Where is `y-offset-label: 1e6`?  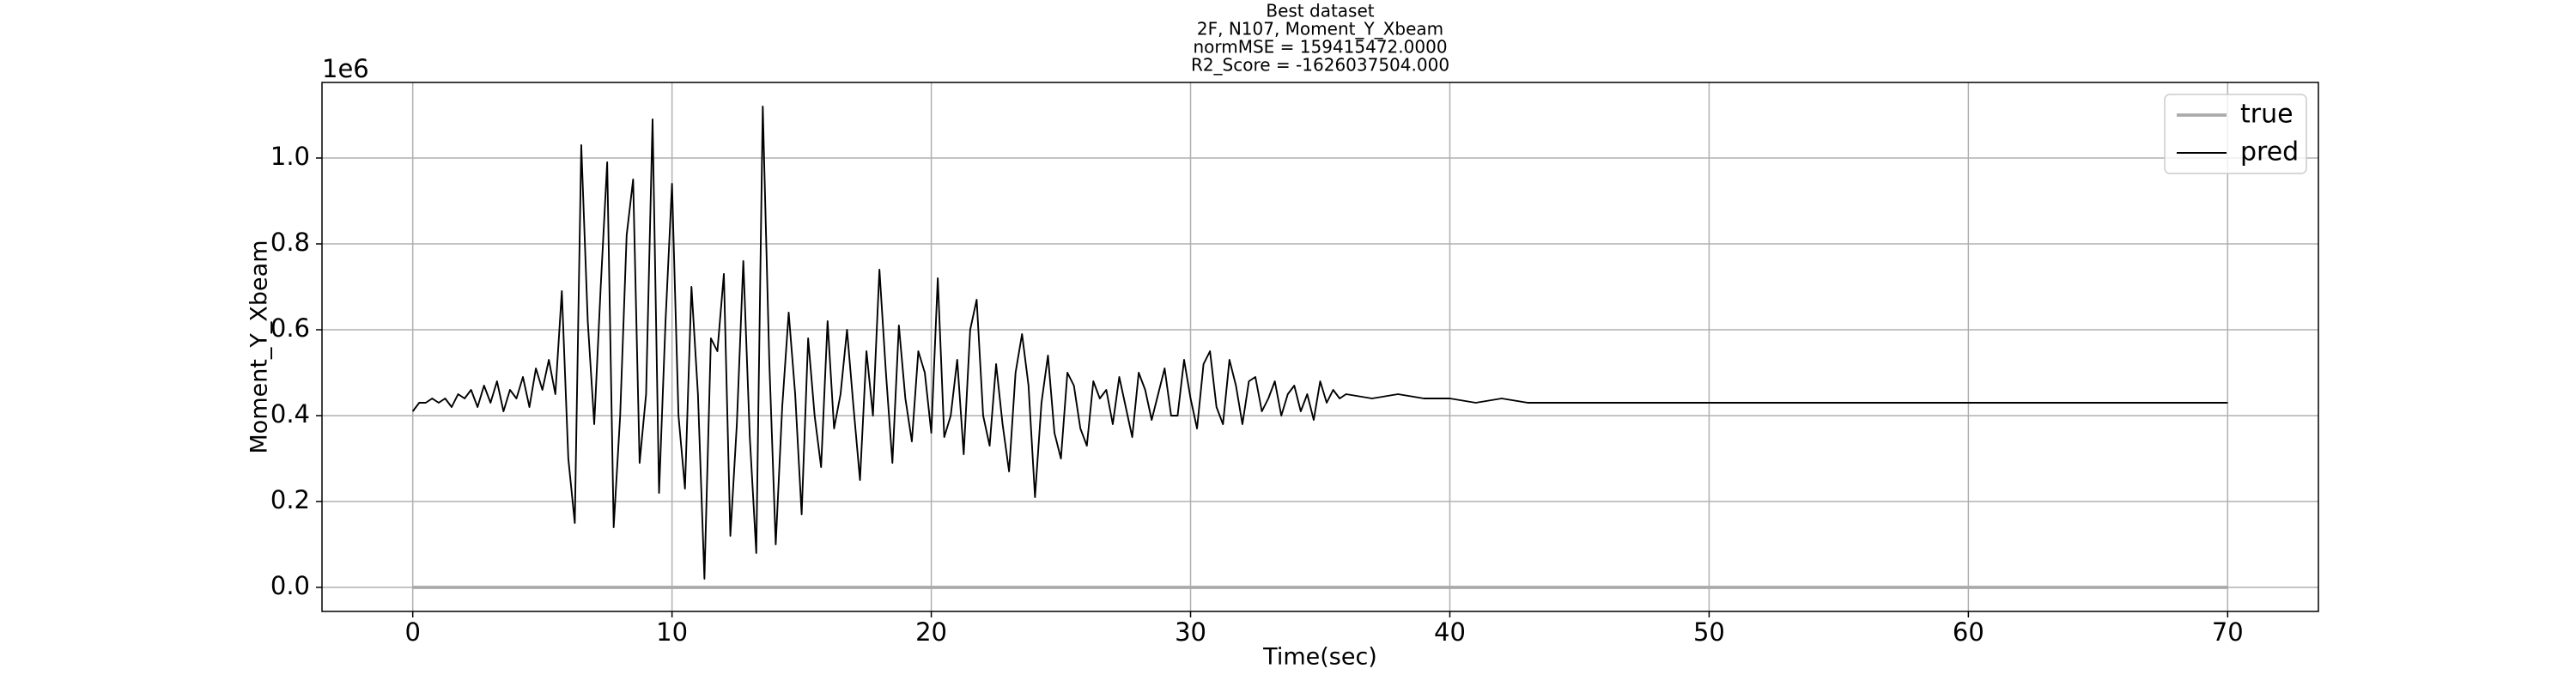 y-offset-label: 1e6 is located at coordinates (345, 68).